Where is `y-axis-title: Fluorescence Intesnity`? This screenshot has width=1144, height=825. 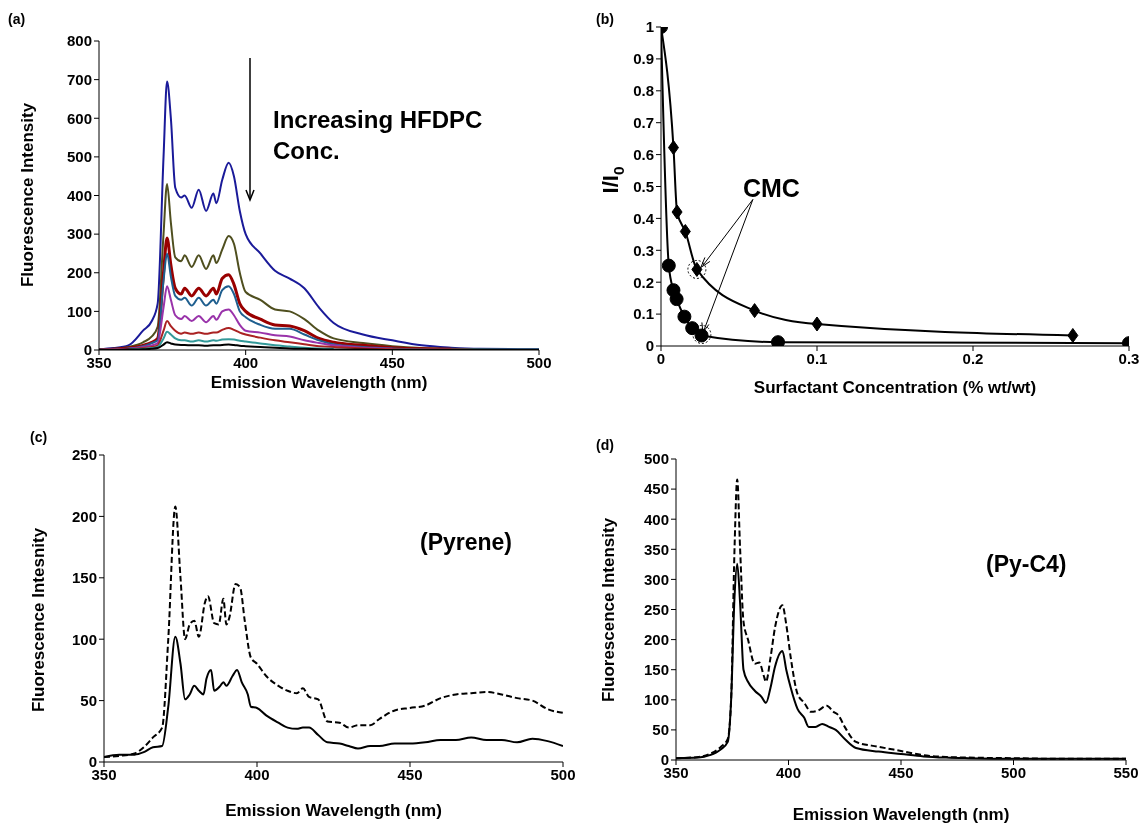
y-axis-title: Fluorescence Intesnity is located at coordinates (38, 620).